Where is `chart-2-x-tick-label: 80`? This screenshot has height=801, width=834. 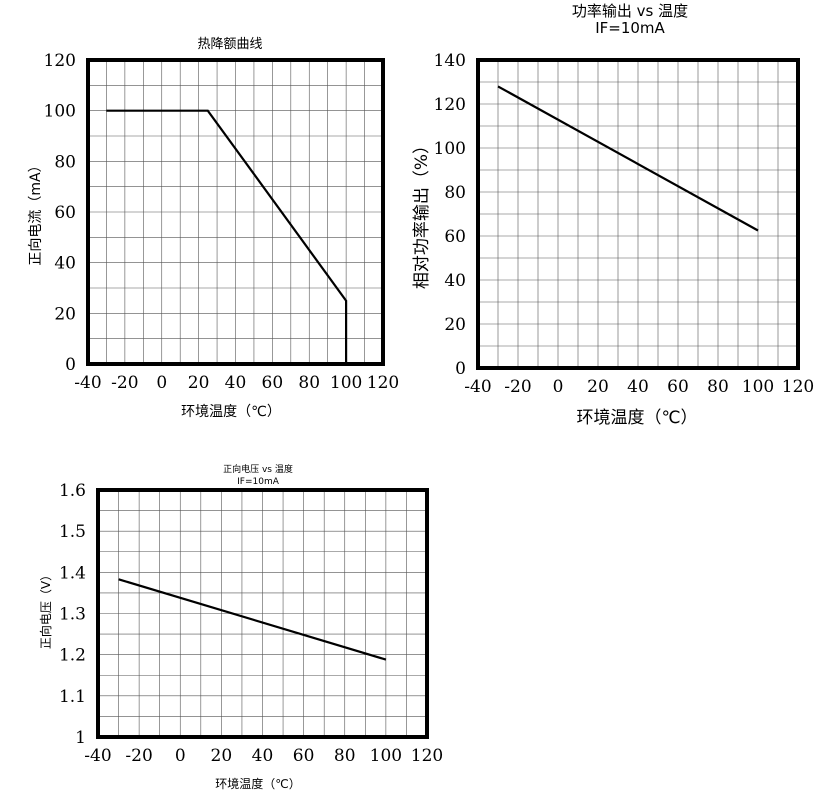 chart-2-x-tick-label: 80 is located at coordinates (718, 387).